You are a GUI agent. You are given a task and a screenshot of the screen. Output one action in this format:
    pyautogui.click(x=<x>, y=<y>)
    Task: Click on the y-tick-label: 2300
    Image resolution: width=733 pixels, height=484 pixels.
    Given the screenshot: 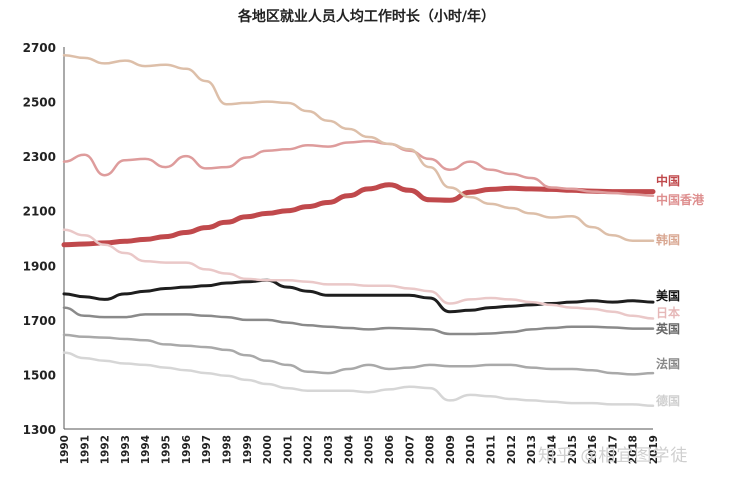 What is the action you would take?
    pyautogui.click(x=39, y=157)
    